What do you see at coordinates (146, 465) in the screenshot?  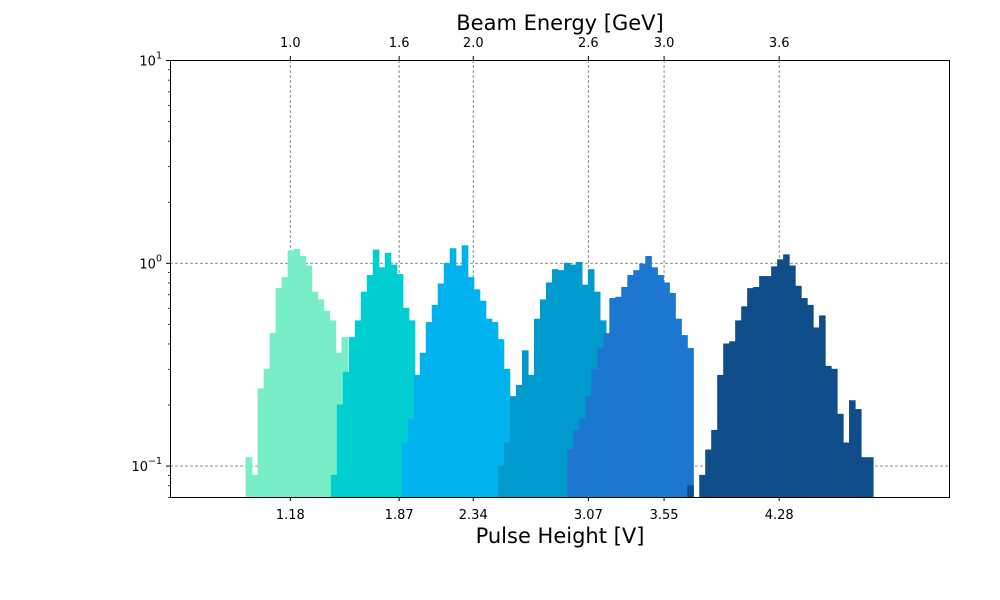 I see `y-tick-label: 10⁻¹` at bounding box center [146, 465].